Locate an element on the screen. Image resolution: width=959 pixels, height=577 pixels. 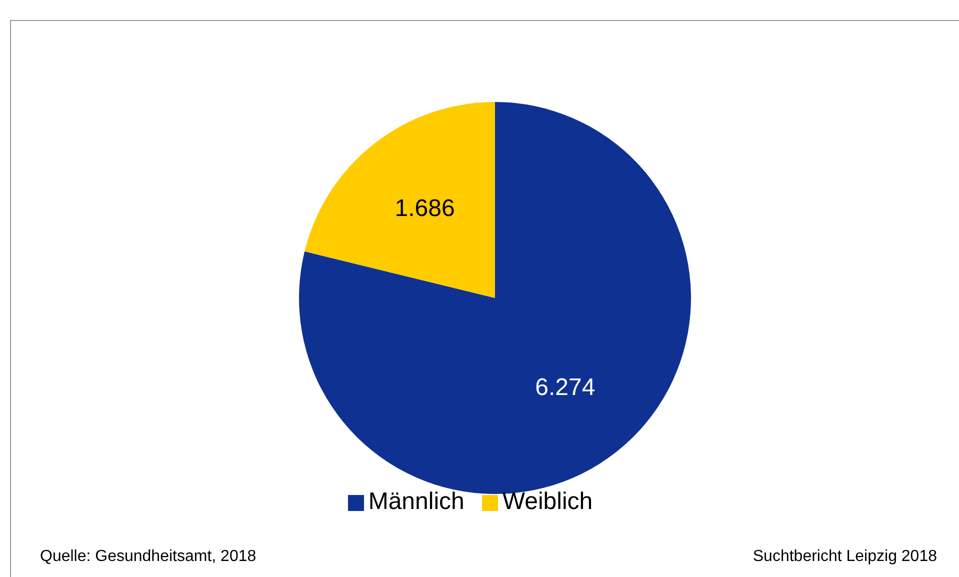
legend-label: Weiblich is located at coordinates (547, 501).